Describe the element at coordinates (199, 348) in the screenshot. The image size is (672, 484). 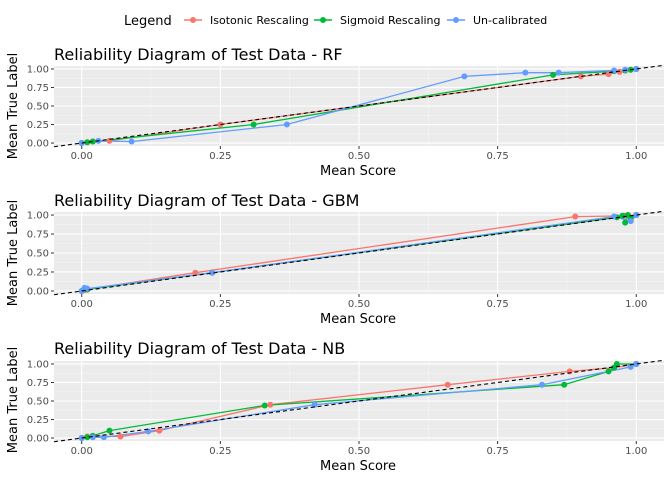
I see `panel-nb-title: Reliability Diagram of Test Data - NB` at that location.